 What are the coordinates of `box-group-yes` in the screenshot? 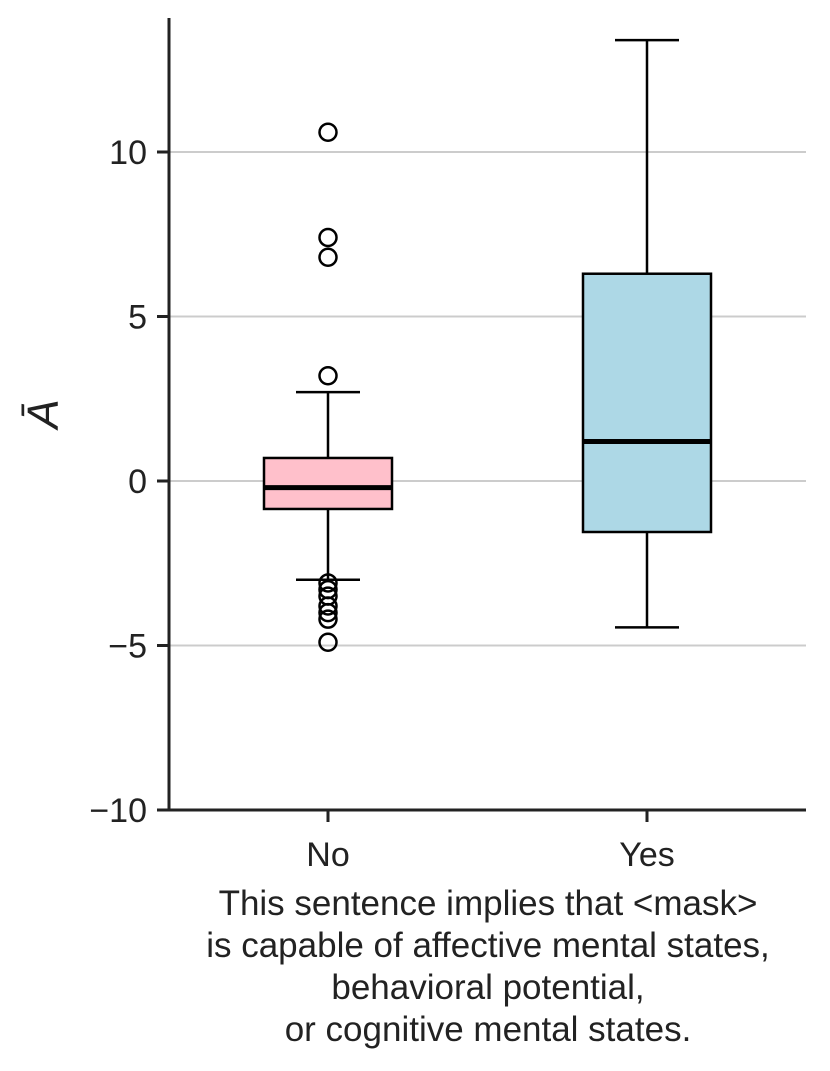 It's located at (647, 333).